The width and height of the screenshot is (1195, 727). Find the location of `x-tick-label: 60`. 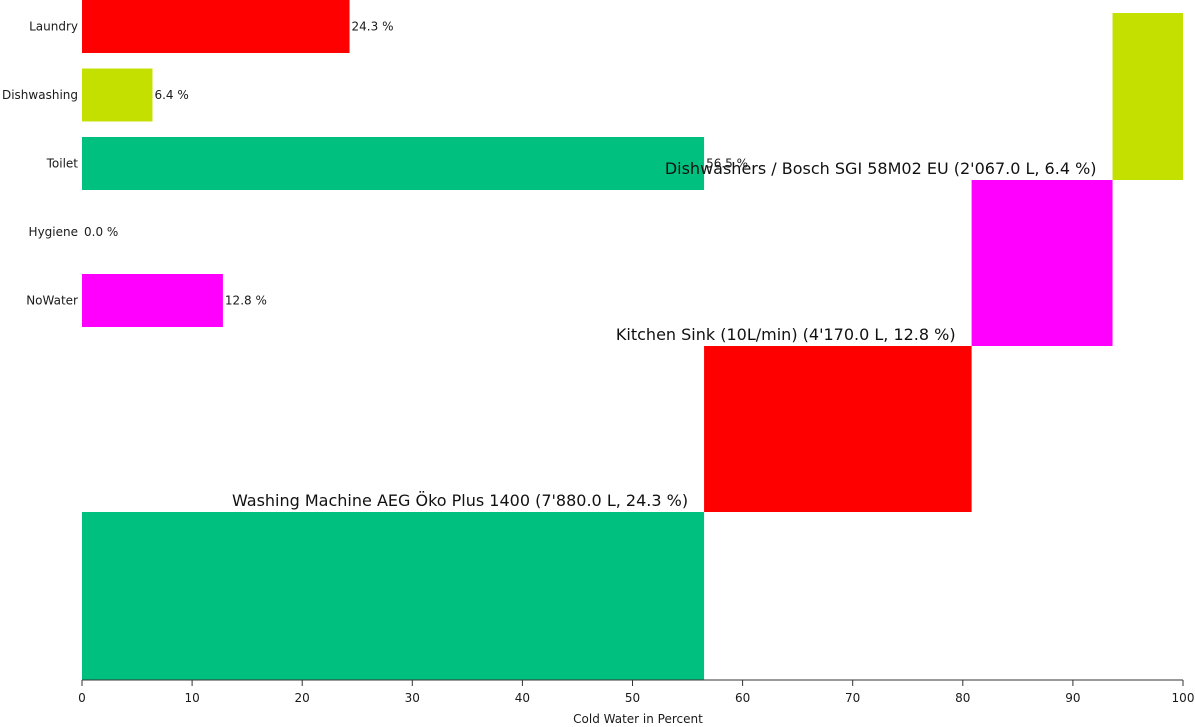

x-tick-label: 60 is located at coordinates (742, 698).